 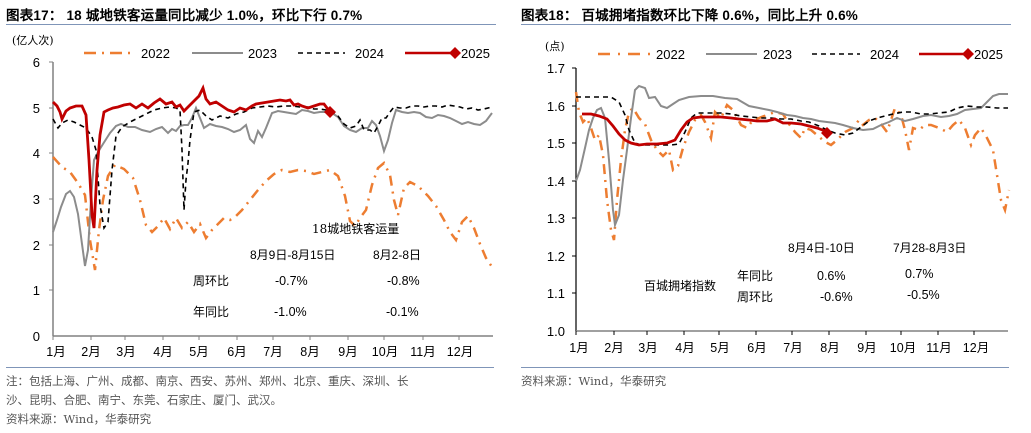 I want to click on right-series-2022, so click(x=792, y=166).